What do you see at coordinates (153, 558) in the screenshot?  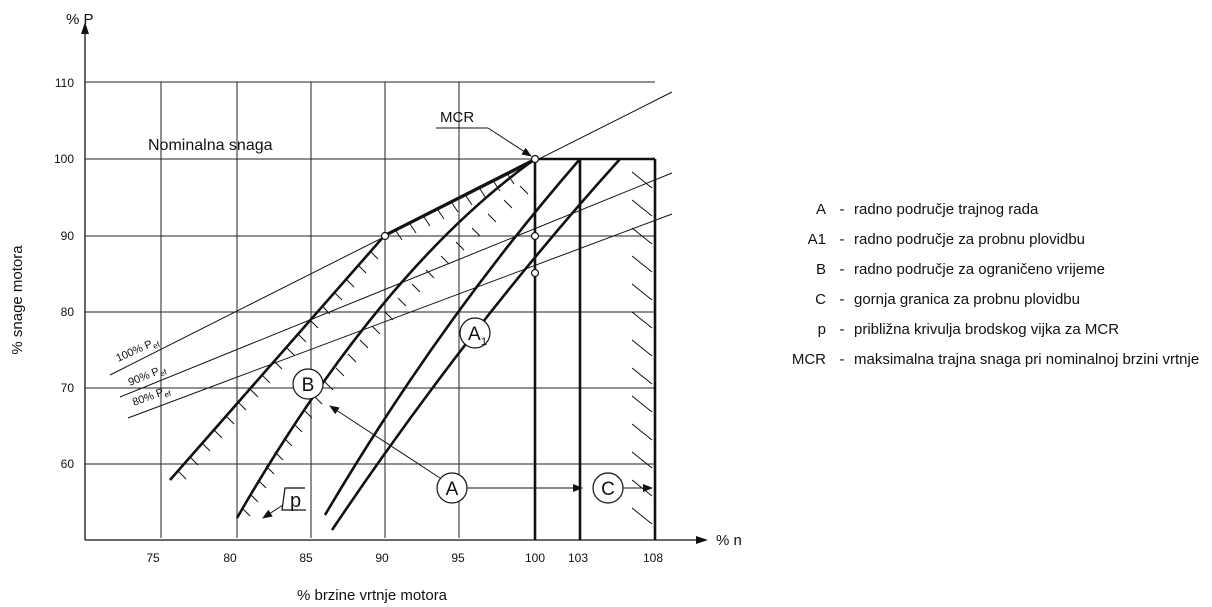 I see `x-tick-75: 75` at bounding box center [153, 558].